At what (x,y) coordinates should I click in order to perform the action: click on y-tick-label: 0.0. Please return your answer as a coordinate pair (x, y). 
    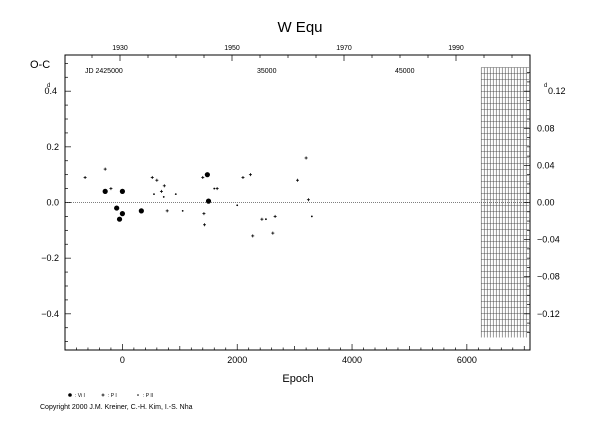
    Looking at the image, I should click on (52, 203).